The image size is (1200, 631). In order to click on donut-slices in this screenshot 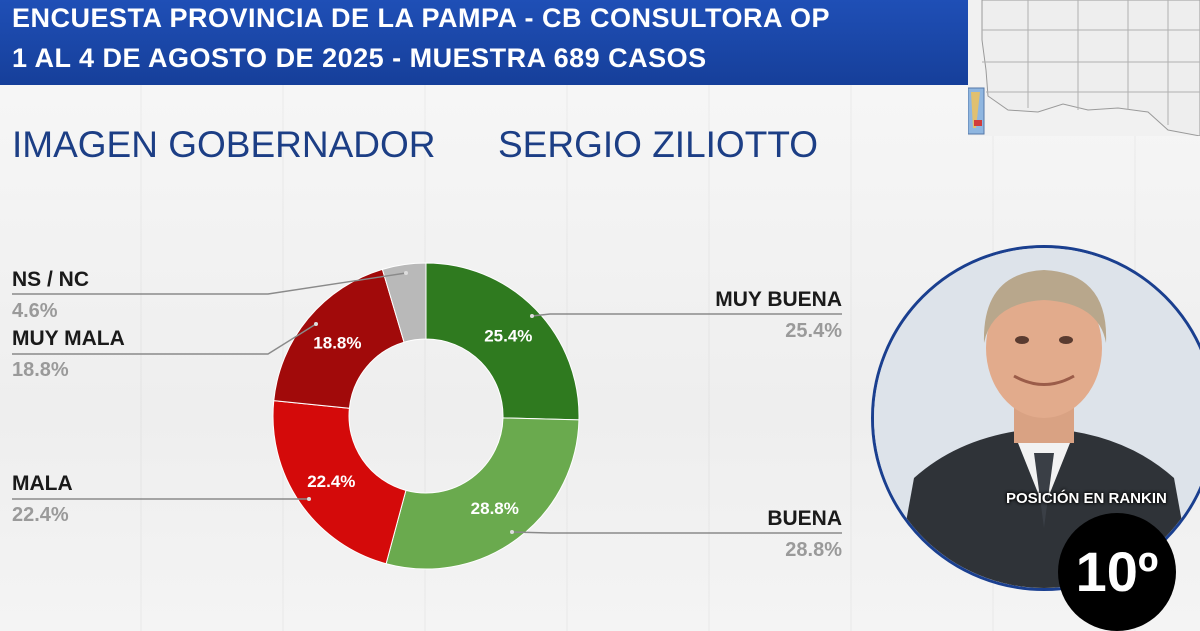, I will do `click(426, 416)`.